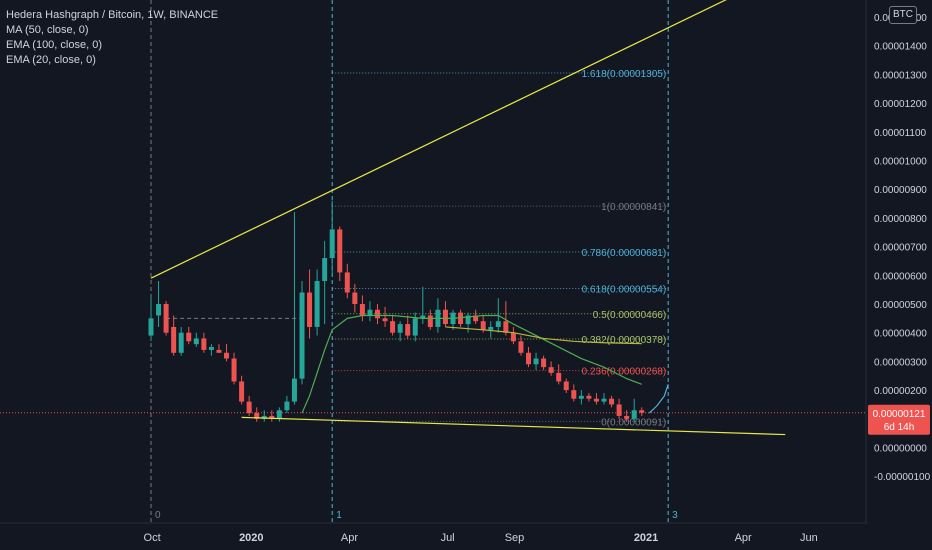  I want to click on price-axis-background, so click(899, 275).